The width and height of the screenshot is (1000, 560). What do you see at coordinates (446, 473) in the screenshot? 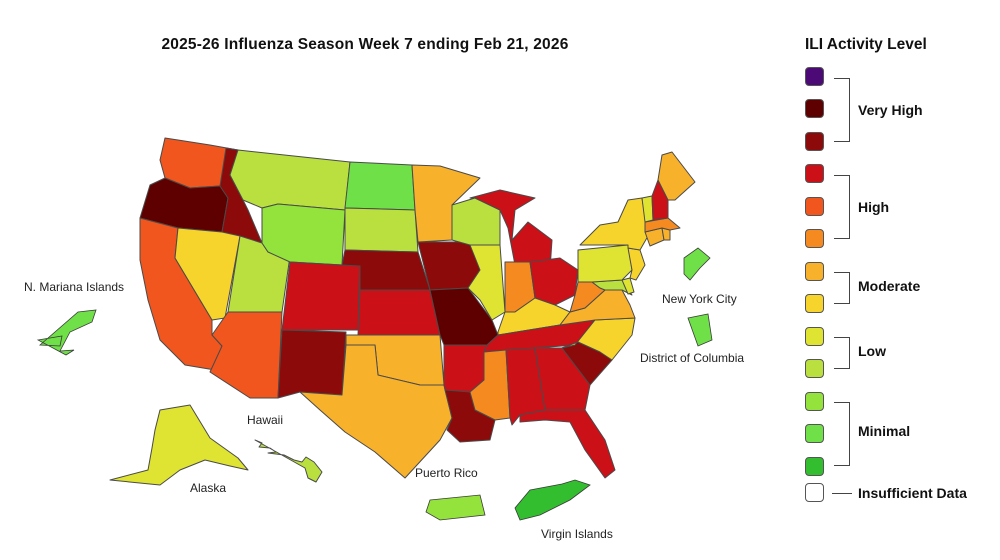
I see `label-pr: Puerto Rico` at bounding box center [446, 473].